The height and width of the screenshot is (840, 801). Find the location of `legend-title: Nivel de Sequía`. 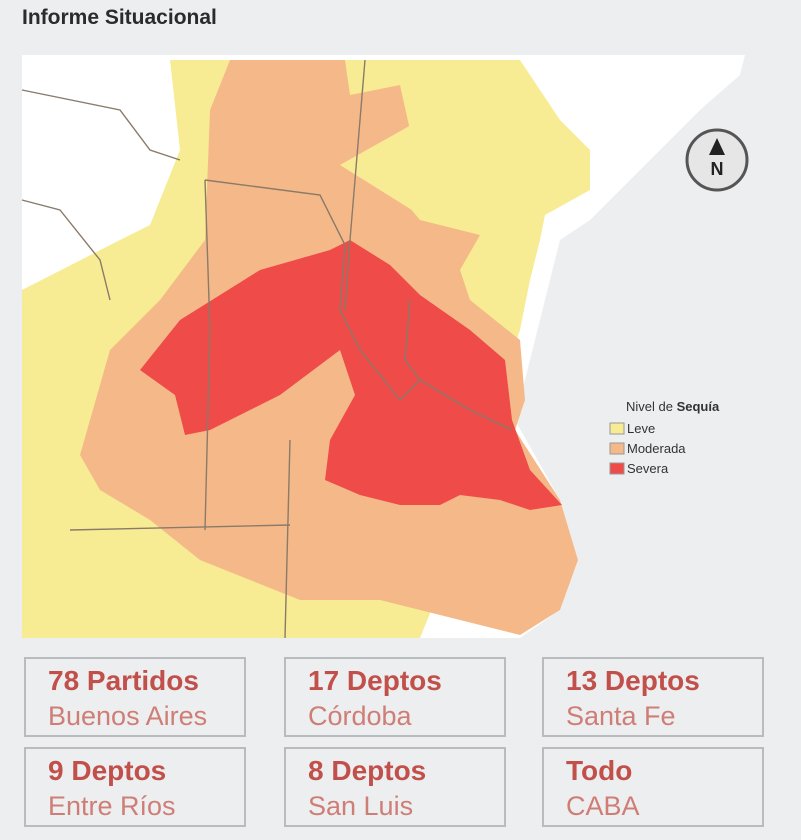

legend-title: Nivel de Sequía is located at coordinates (673, 406).